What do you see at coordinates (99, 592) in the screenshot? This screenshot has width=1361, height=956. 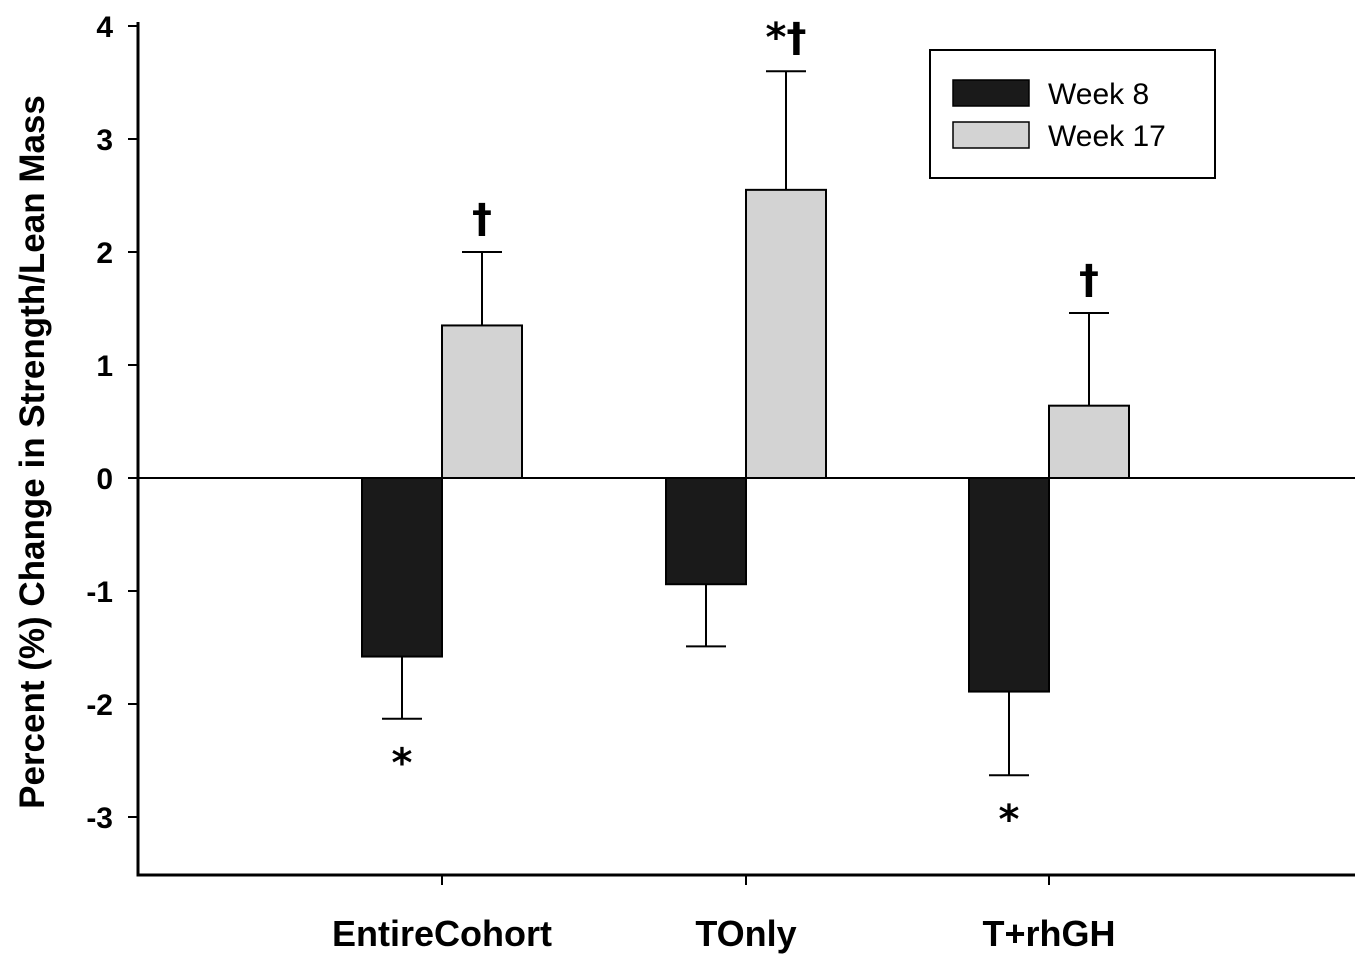 I see `y-tick-label: -1` at bounding box center [99, 592].